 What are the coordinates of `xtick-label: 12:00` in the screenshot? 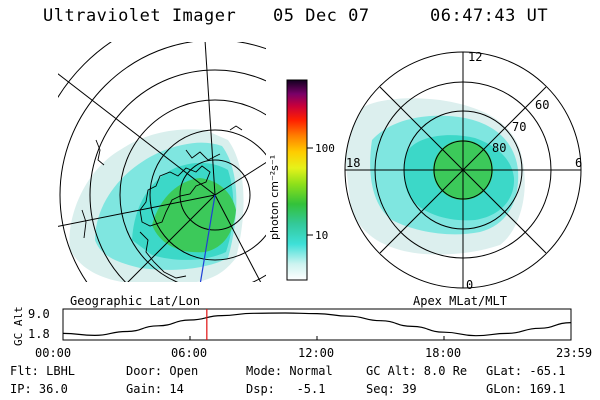 It's located at (316, 353).